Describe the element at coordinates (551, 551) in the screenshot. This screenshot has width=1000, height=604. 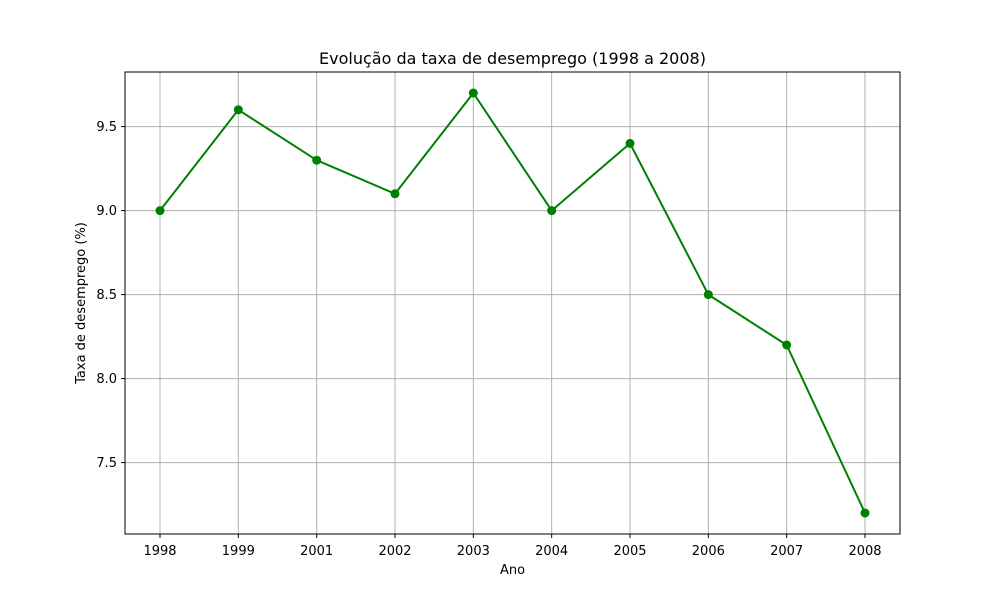
I see `x-tick-label: 2004` at that location.